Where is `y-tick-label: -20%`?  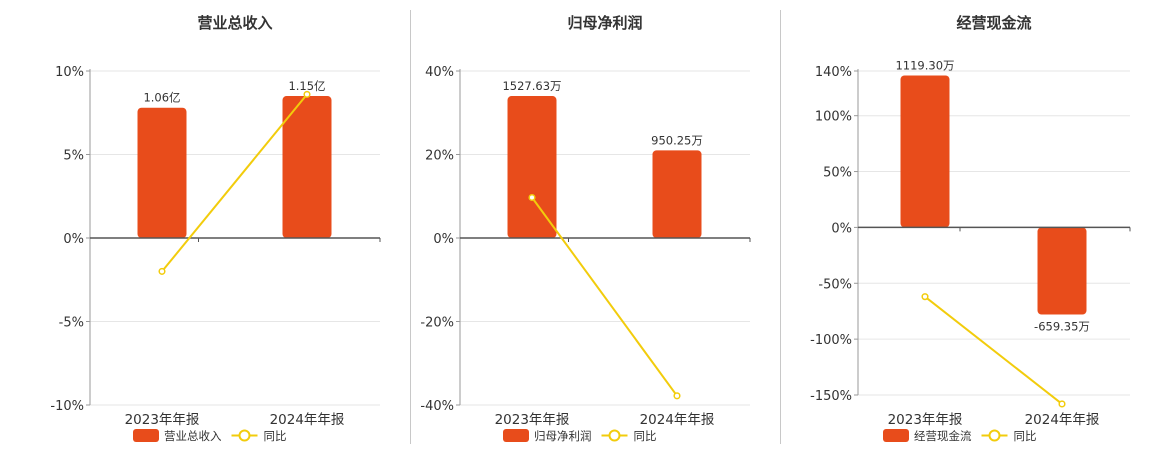 y-tick-label: -20% is located at coordinates (437, 323).